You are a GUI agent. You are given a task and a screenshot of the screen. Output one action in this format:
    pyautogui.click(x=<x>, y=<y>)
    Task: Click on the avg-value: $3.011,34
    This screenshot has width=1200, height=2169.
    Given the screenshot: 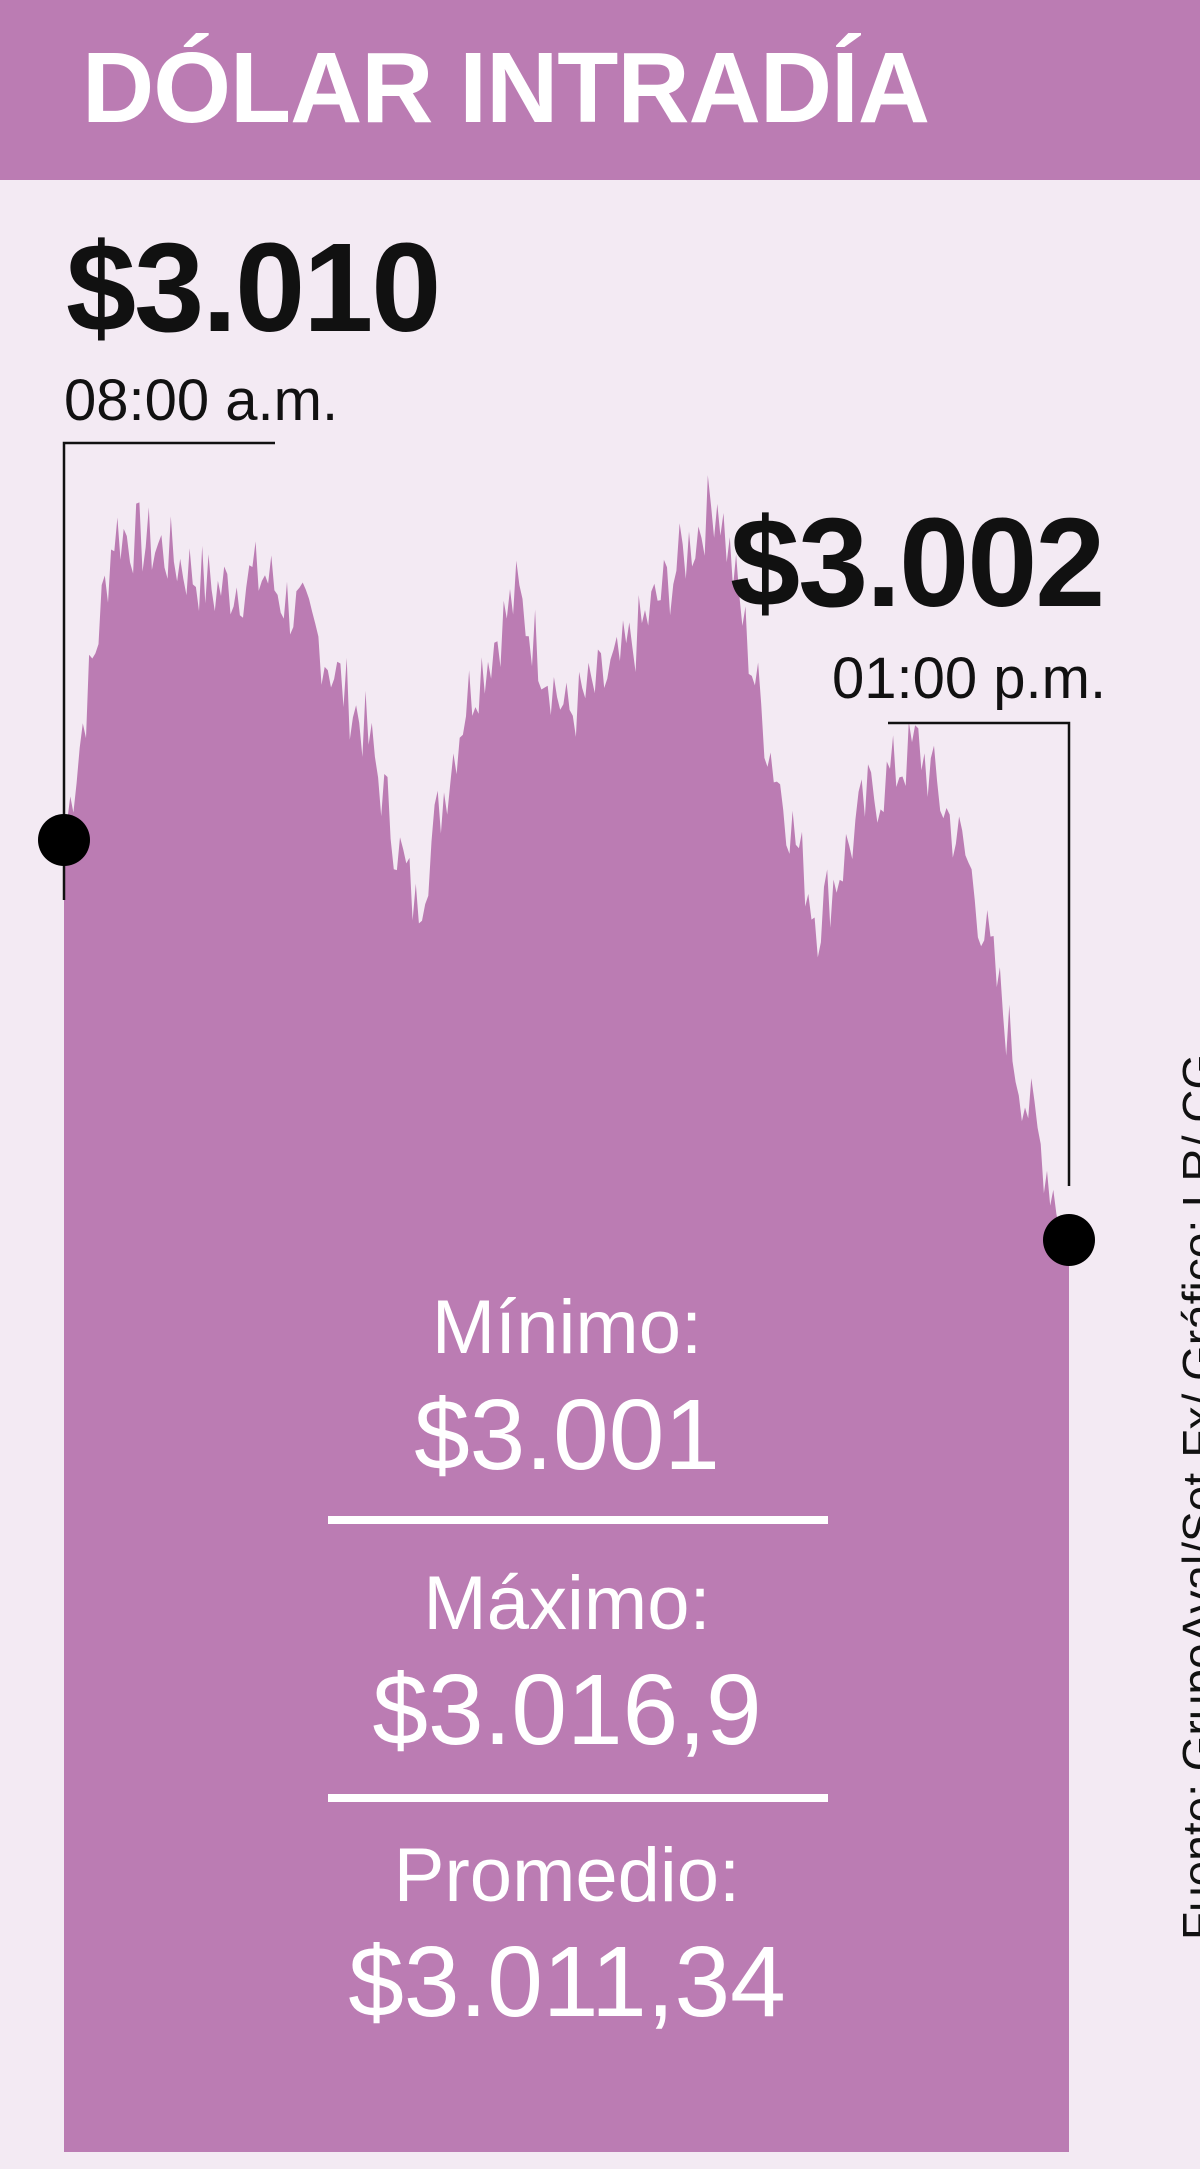 What is the action you would take?
    pyautogui.click(x=567, y=1982)
    